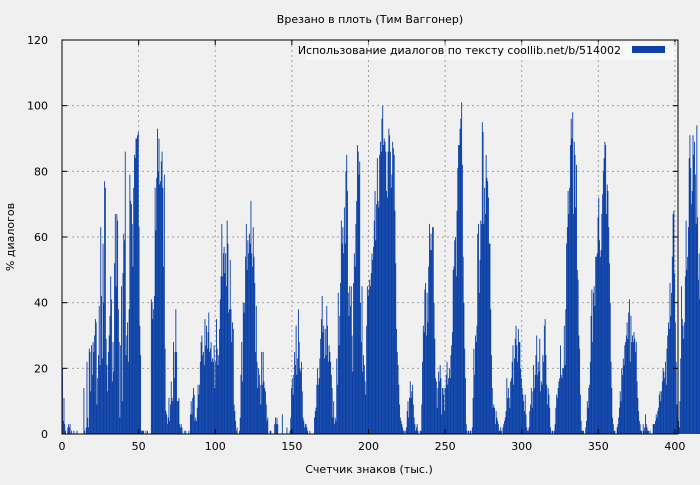 Image resolution: width=700 pixels, height=485 pixels. Describe the element at coordinates (291, 446) in the screenshot. I see `x-tick-label: 150` at that location.